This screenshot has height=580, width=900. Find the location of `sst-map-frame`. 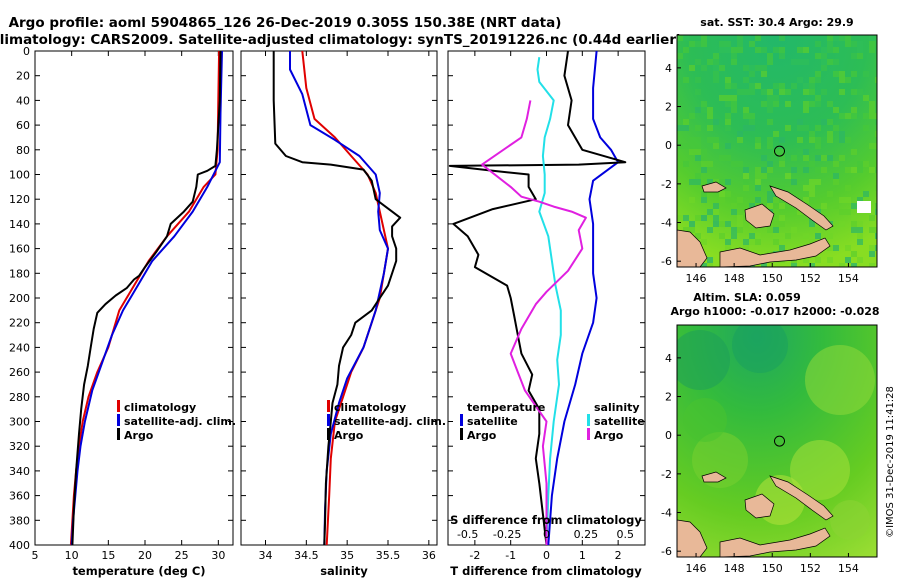

sst-map-frame is located at coordinates (777, 151).